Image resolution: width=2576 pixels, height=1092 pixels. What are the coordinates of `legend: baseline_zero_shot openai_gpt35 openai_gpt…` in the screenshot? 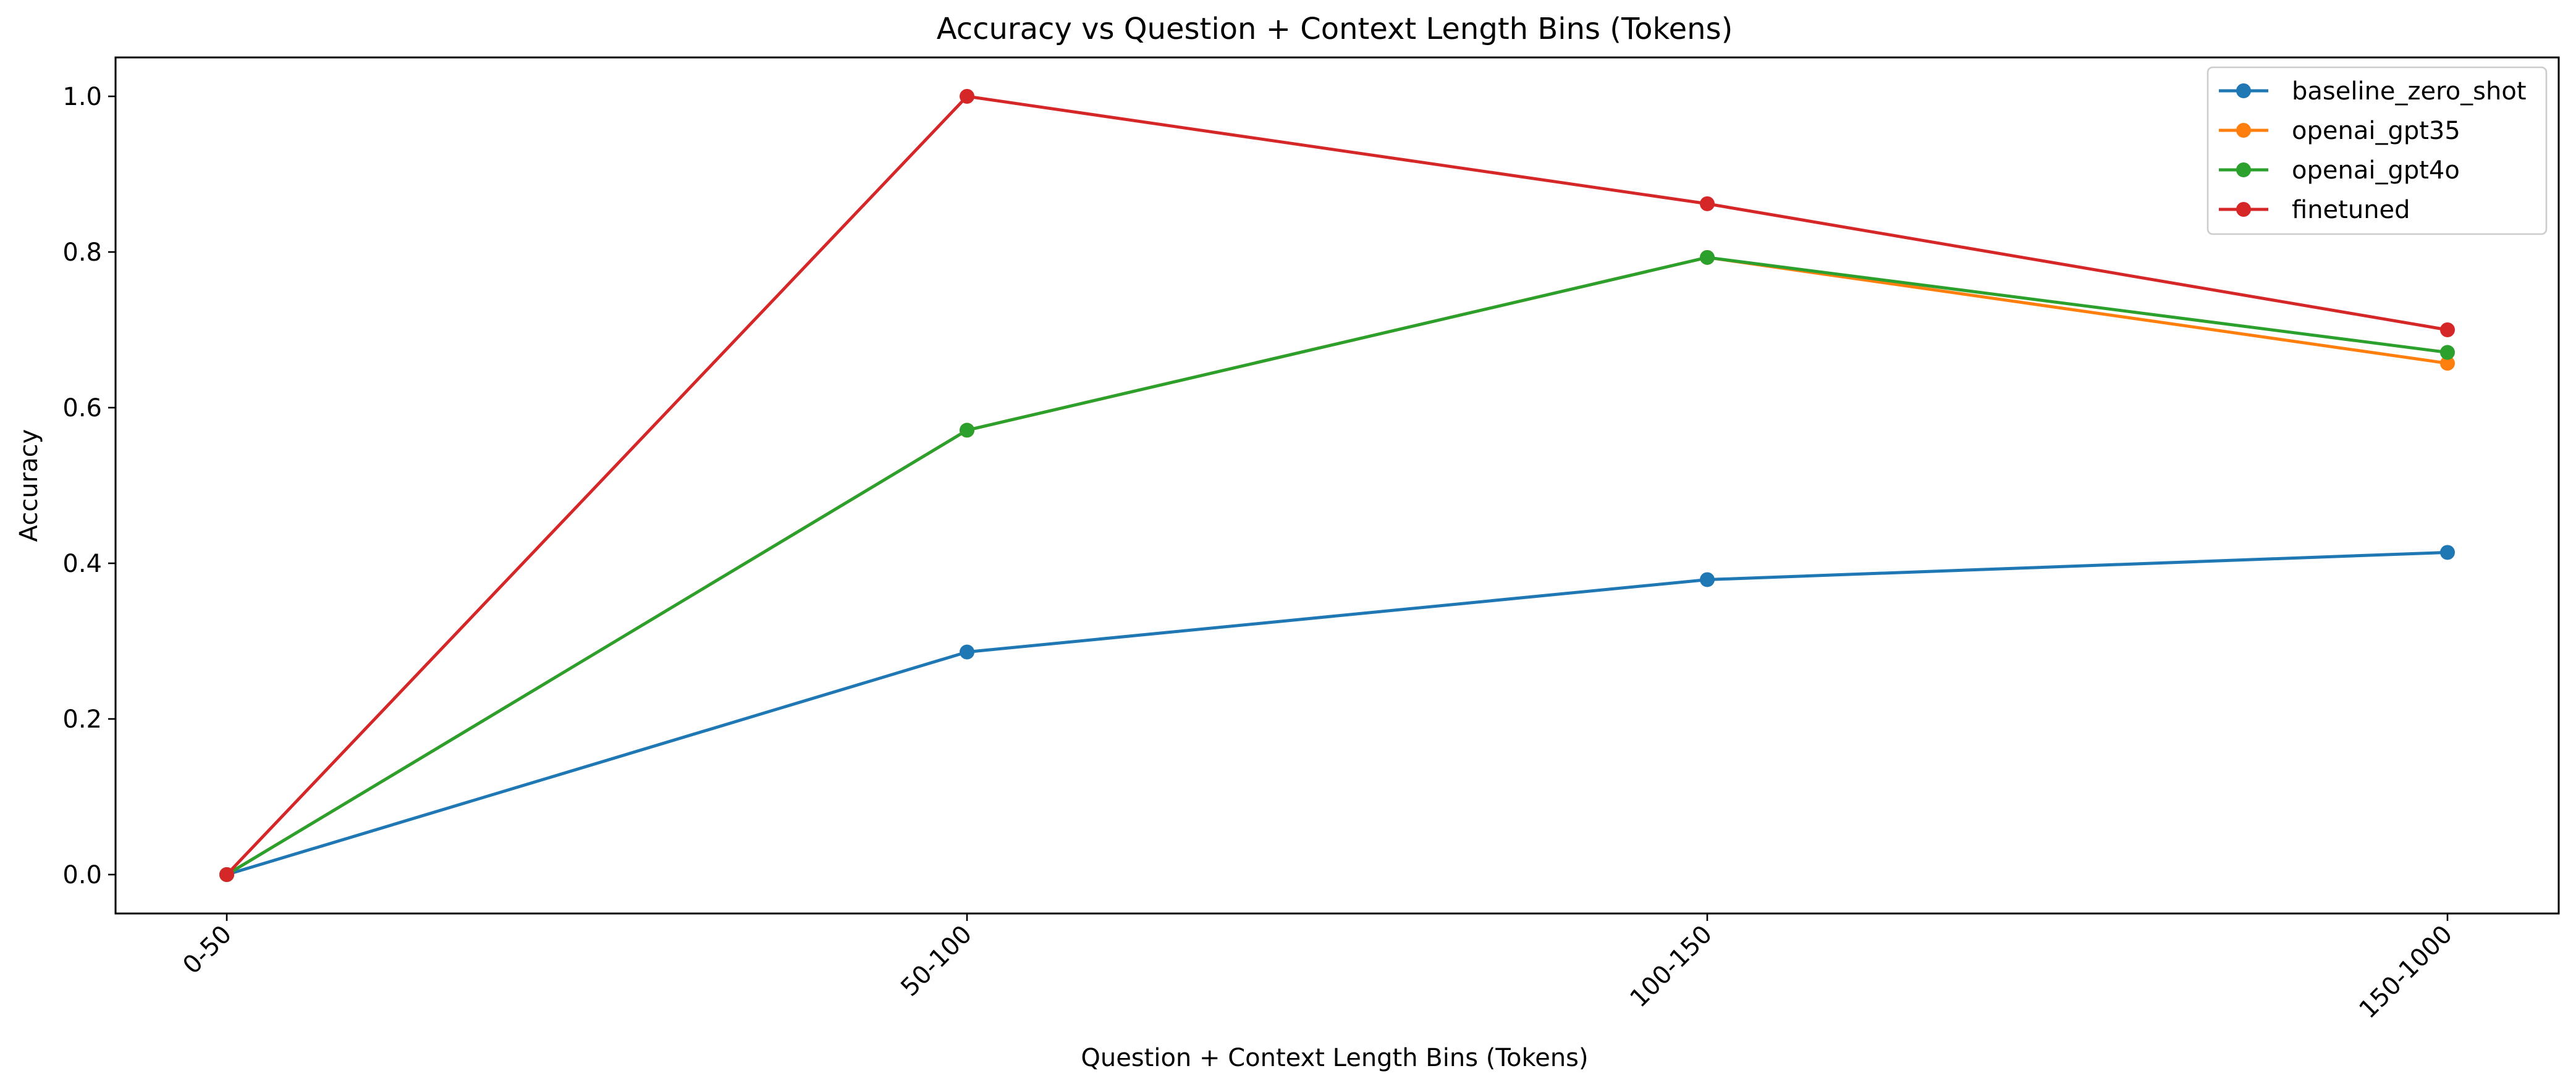 It's located at (2377, 150).